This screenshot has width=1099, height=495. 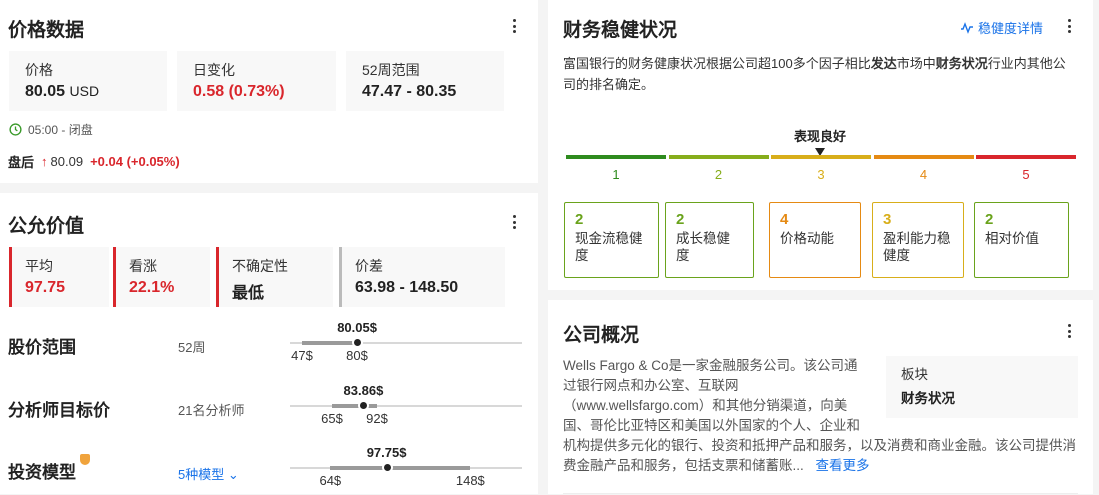 What do you see at coordinates (784, 219) in the screenshot?
I see `card-score: 4` at bounding box center [784, 219].